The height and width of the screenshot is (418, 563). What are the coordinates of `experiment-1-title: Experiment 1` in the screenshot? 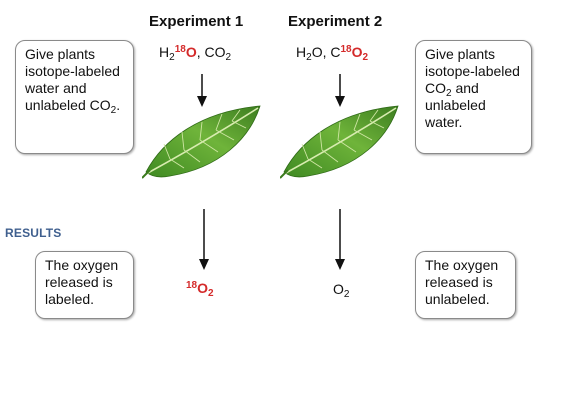 It's located at (196, 21).